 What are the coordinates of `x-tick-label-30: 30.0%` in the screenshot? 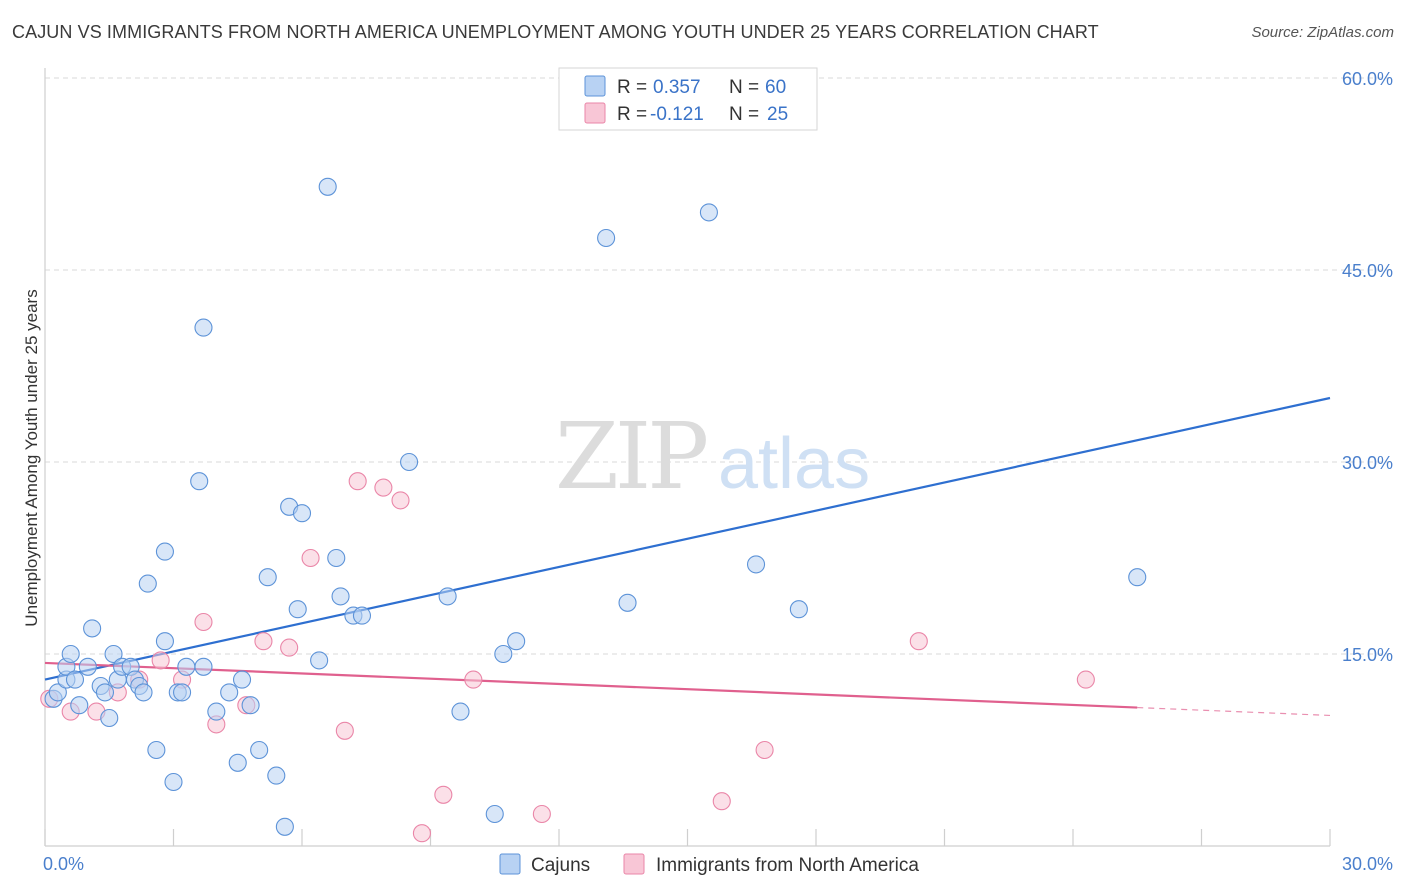 It's located at (1367, 864).